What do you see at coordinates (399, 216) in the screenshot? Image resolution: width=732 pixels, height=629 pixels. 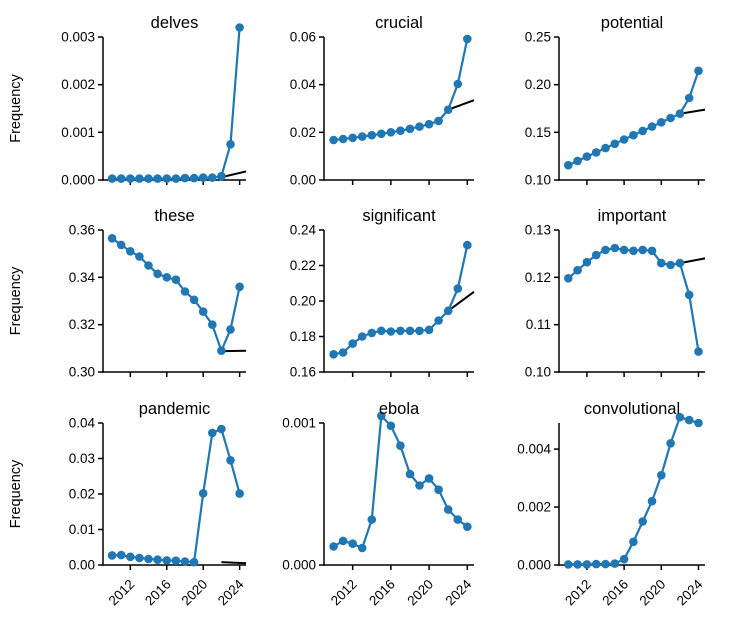 I see `subplot-title: significant` at bounding box center [399, 216].